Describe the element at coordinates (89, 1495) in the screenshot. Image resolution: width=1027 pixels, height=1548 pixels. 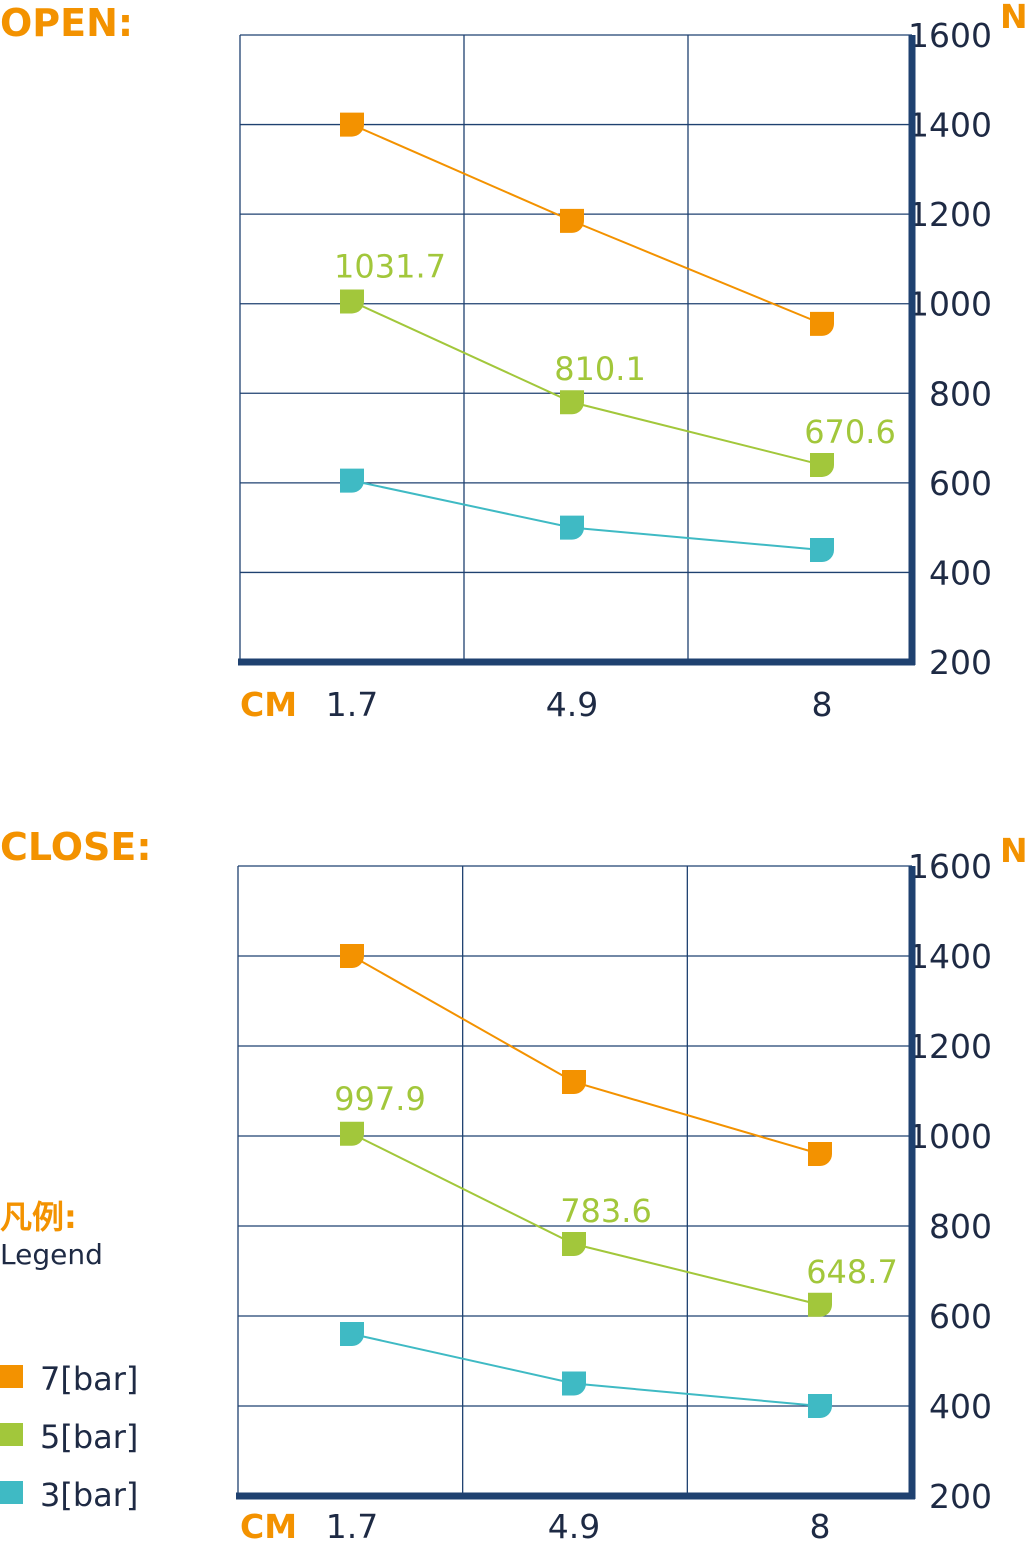
I see `legend-item-label: 3[bar]` at that location.